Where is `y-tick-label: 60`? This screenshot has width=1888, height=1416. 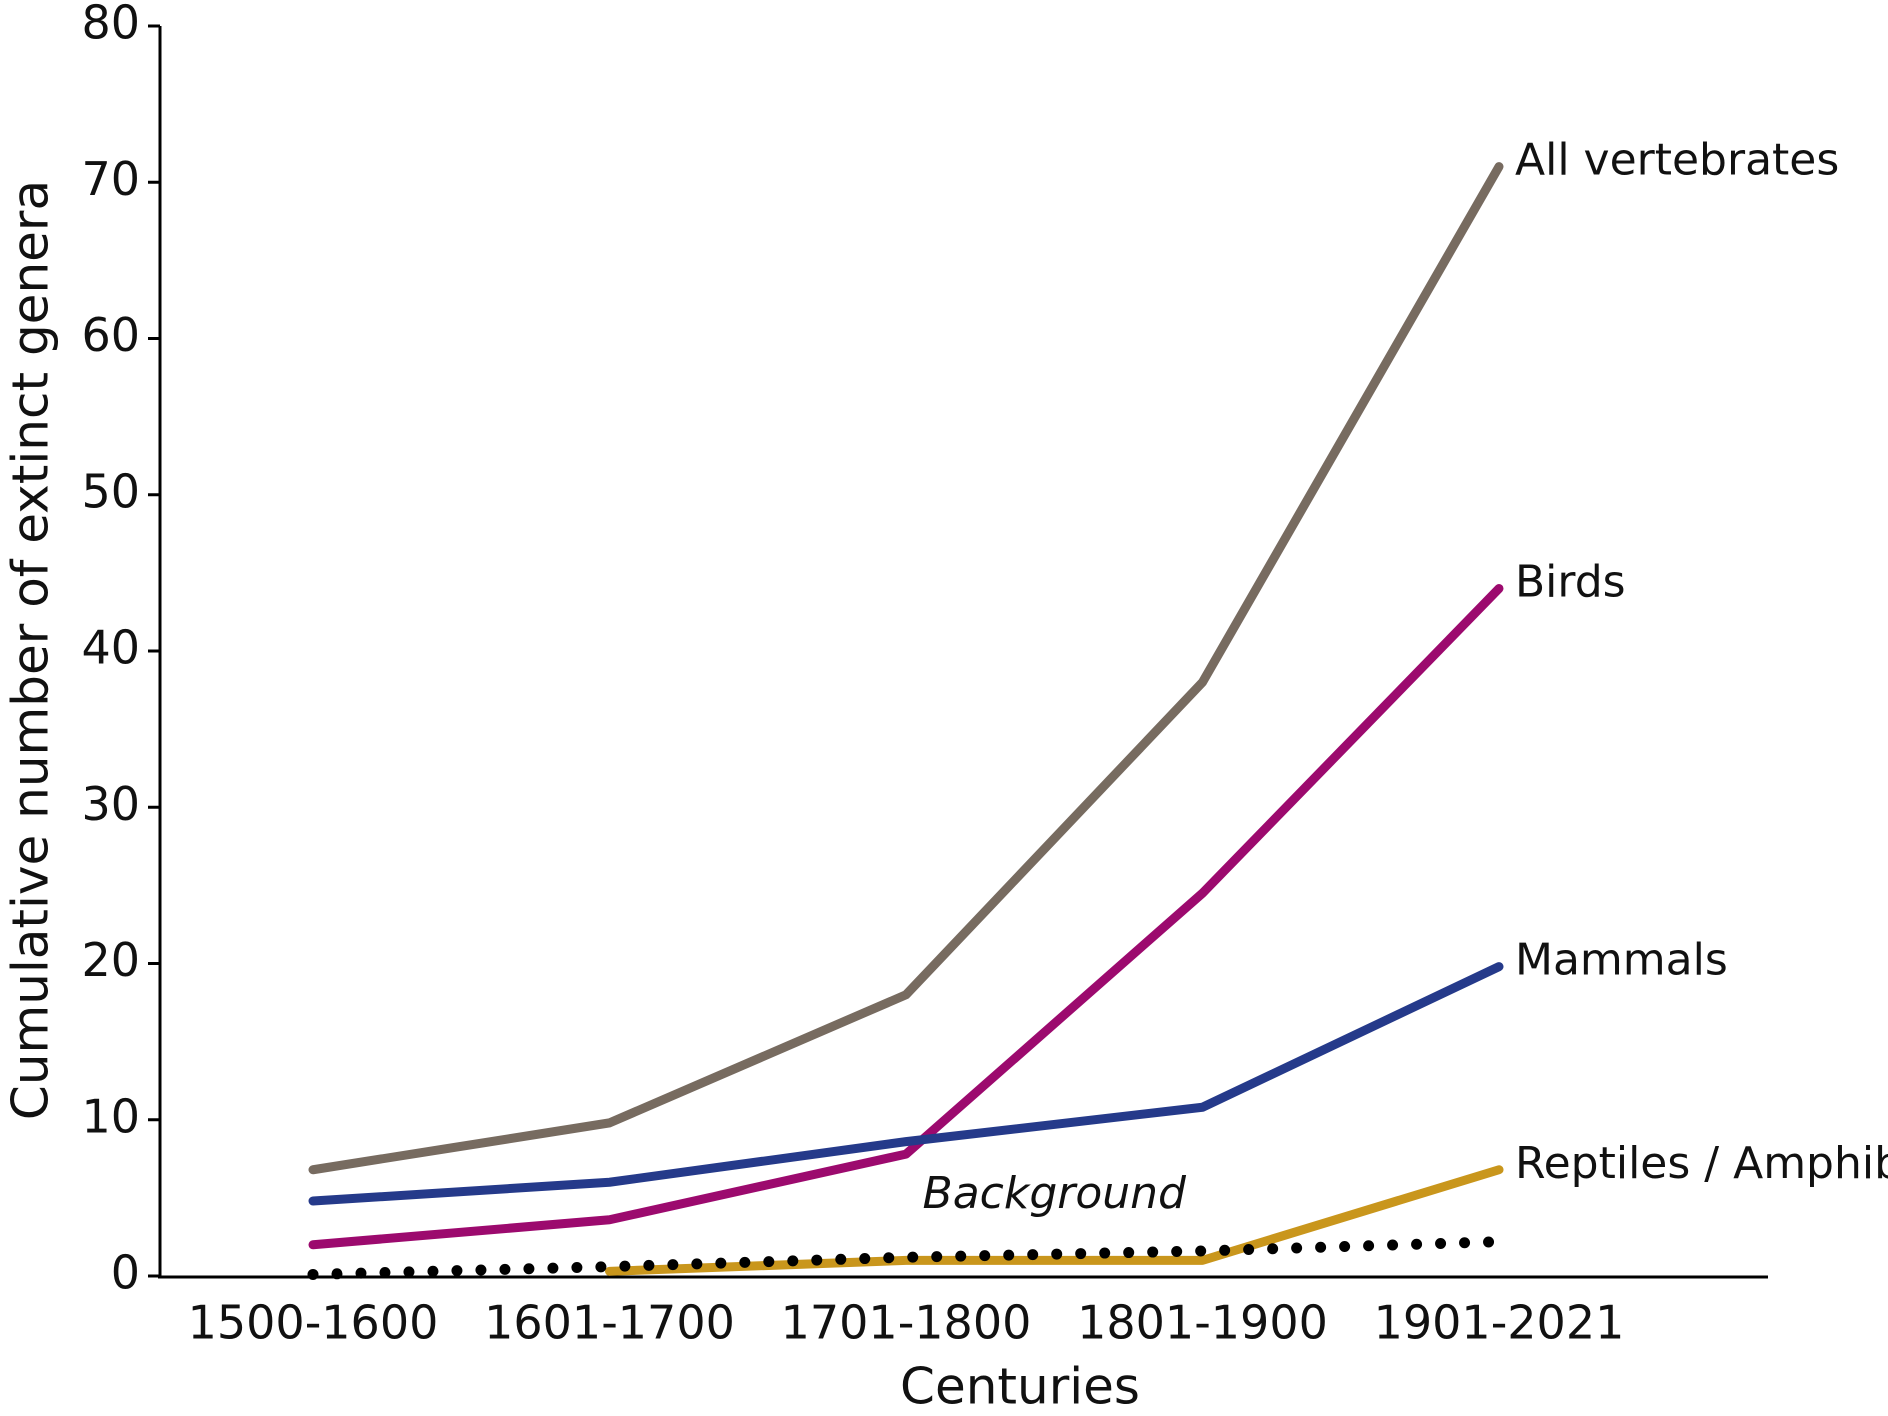
y-tick-label: 60 is located at coordinates (110, 335).